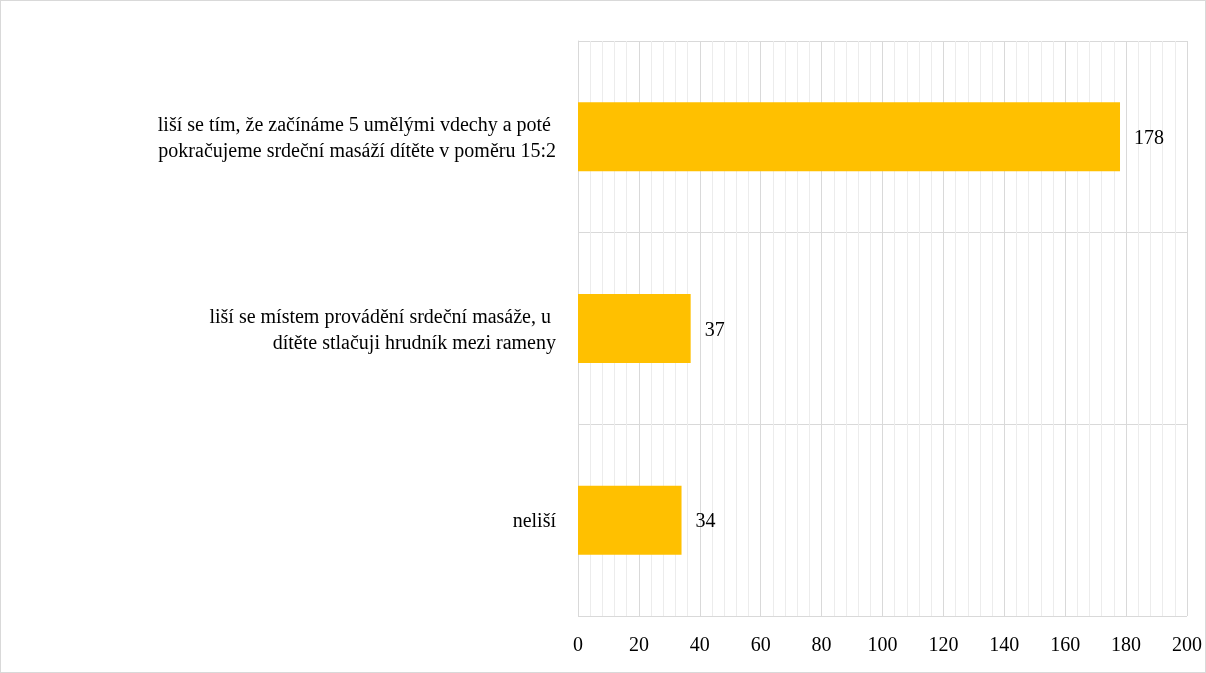 The width and height of the screenshot is (1206, 673). I want to click on x-tick-label: 0, so click(578, 644).